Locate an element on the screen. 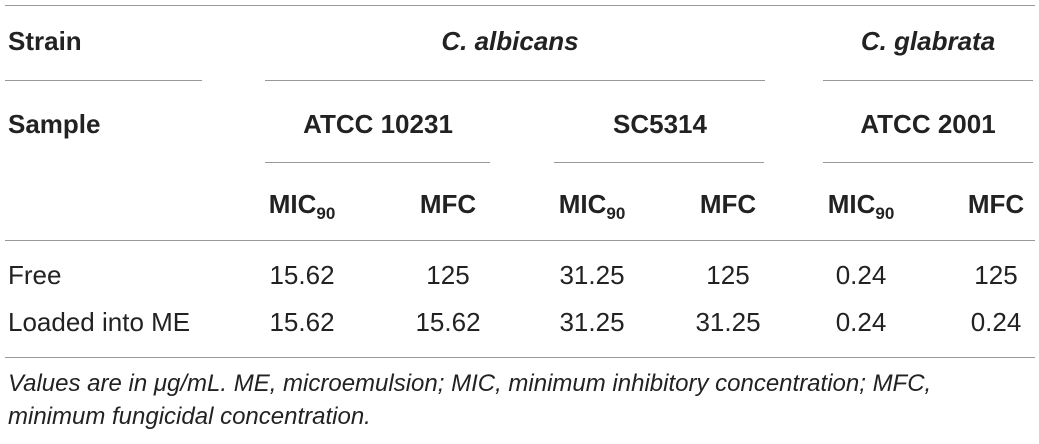 The image size is (1039, 444). col-mic90-2: MIC90 is located at coordinates (592, 206).